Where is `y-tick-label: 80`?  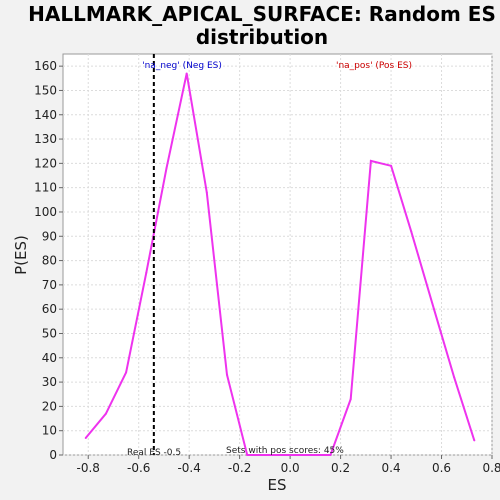
y-tick-label: 80 is located at coordinates (49, 261).